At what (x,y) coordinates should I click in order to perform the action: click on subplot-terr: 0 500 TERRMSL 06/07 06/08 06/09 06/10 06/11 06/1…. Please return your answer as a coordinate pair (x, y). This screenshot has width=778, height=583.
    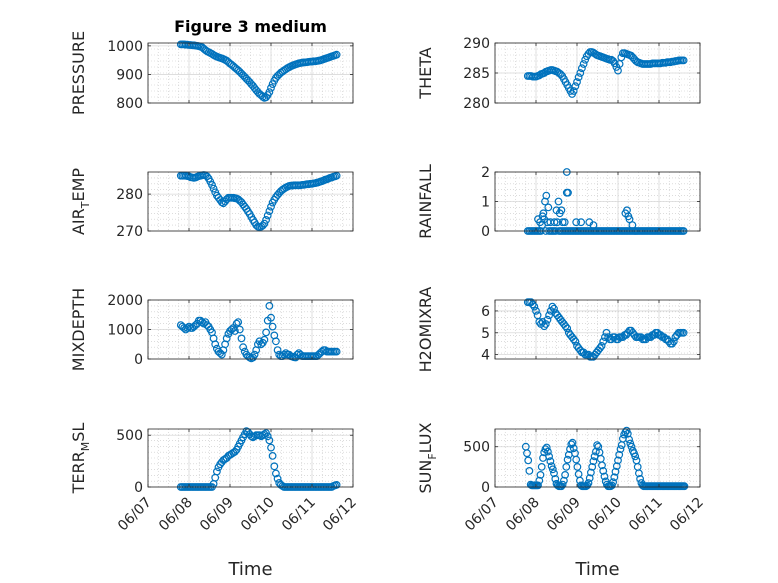
    Looking at the image, I should click on (214, 501).